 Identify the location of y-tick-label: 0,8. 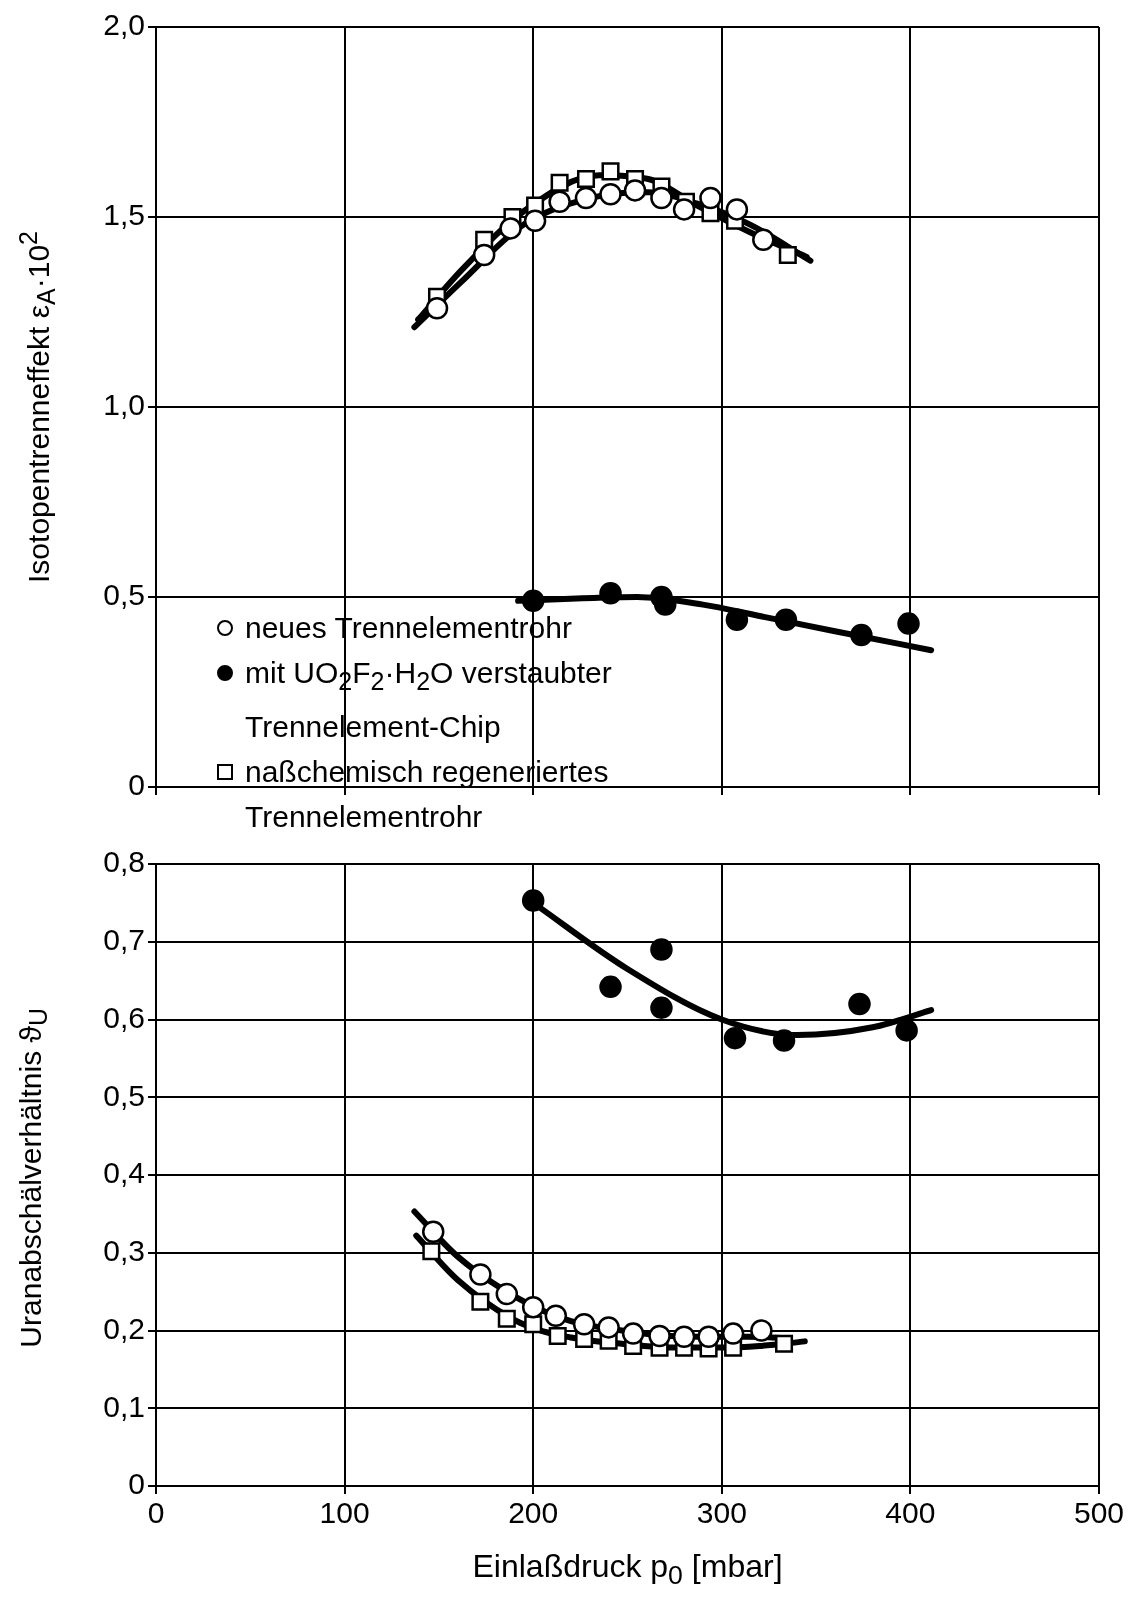
(124, 862).